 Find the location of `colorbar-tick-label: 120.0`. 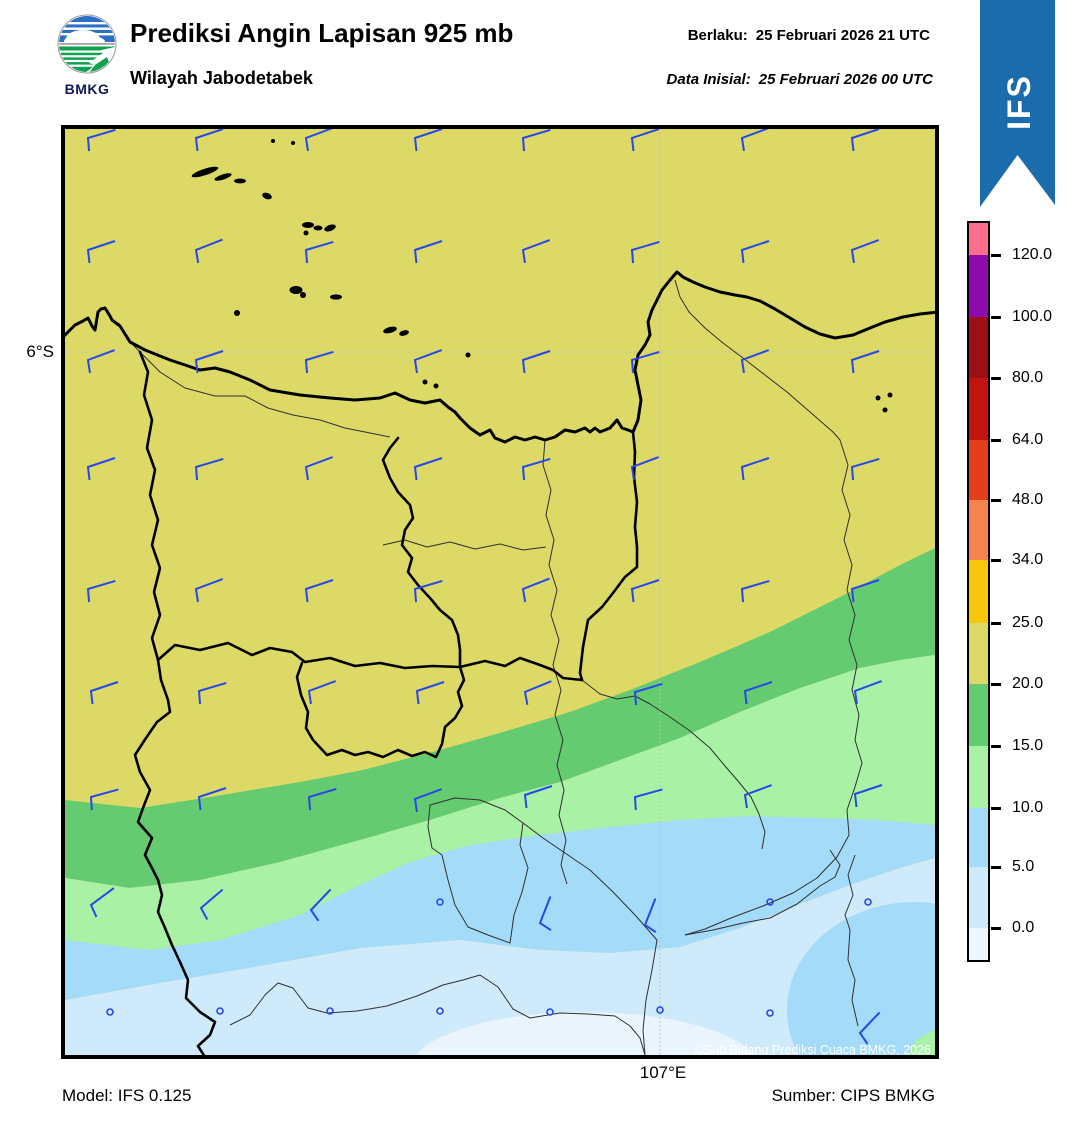

colorbar-tick-label: 120.0 is located at coordinates (1032, 254).